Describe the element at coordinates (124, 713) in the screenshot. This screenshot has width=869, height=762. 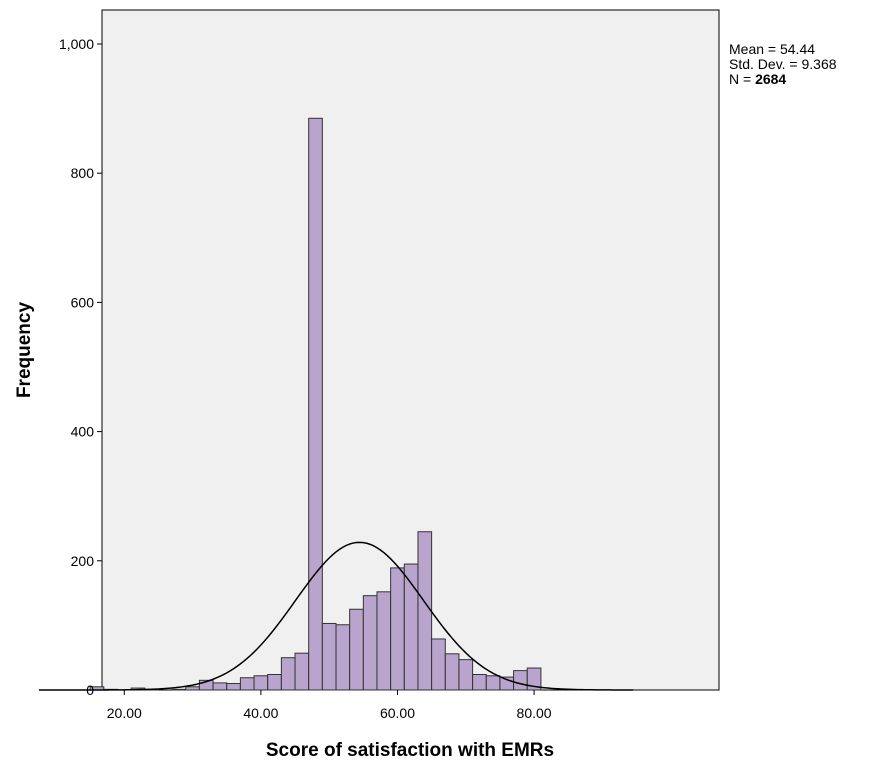
I see `x-tick-label: 20.00` at that location.